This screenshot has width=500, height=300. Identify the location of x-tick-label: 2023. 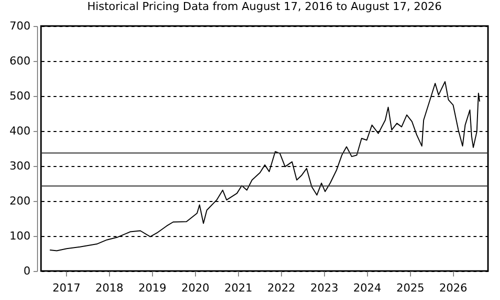
(324, 288).